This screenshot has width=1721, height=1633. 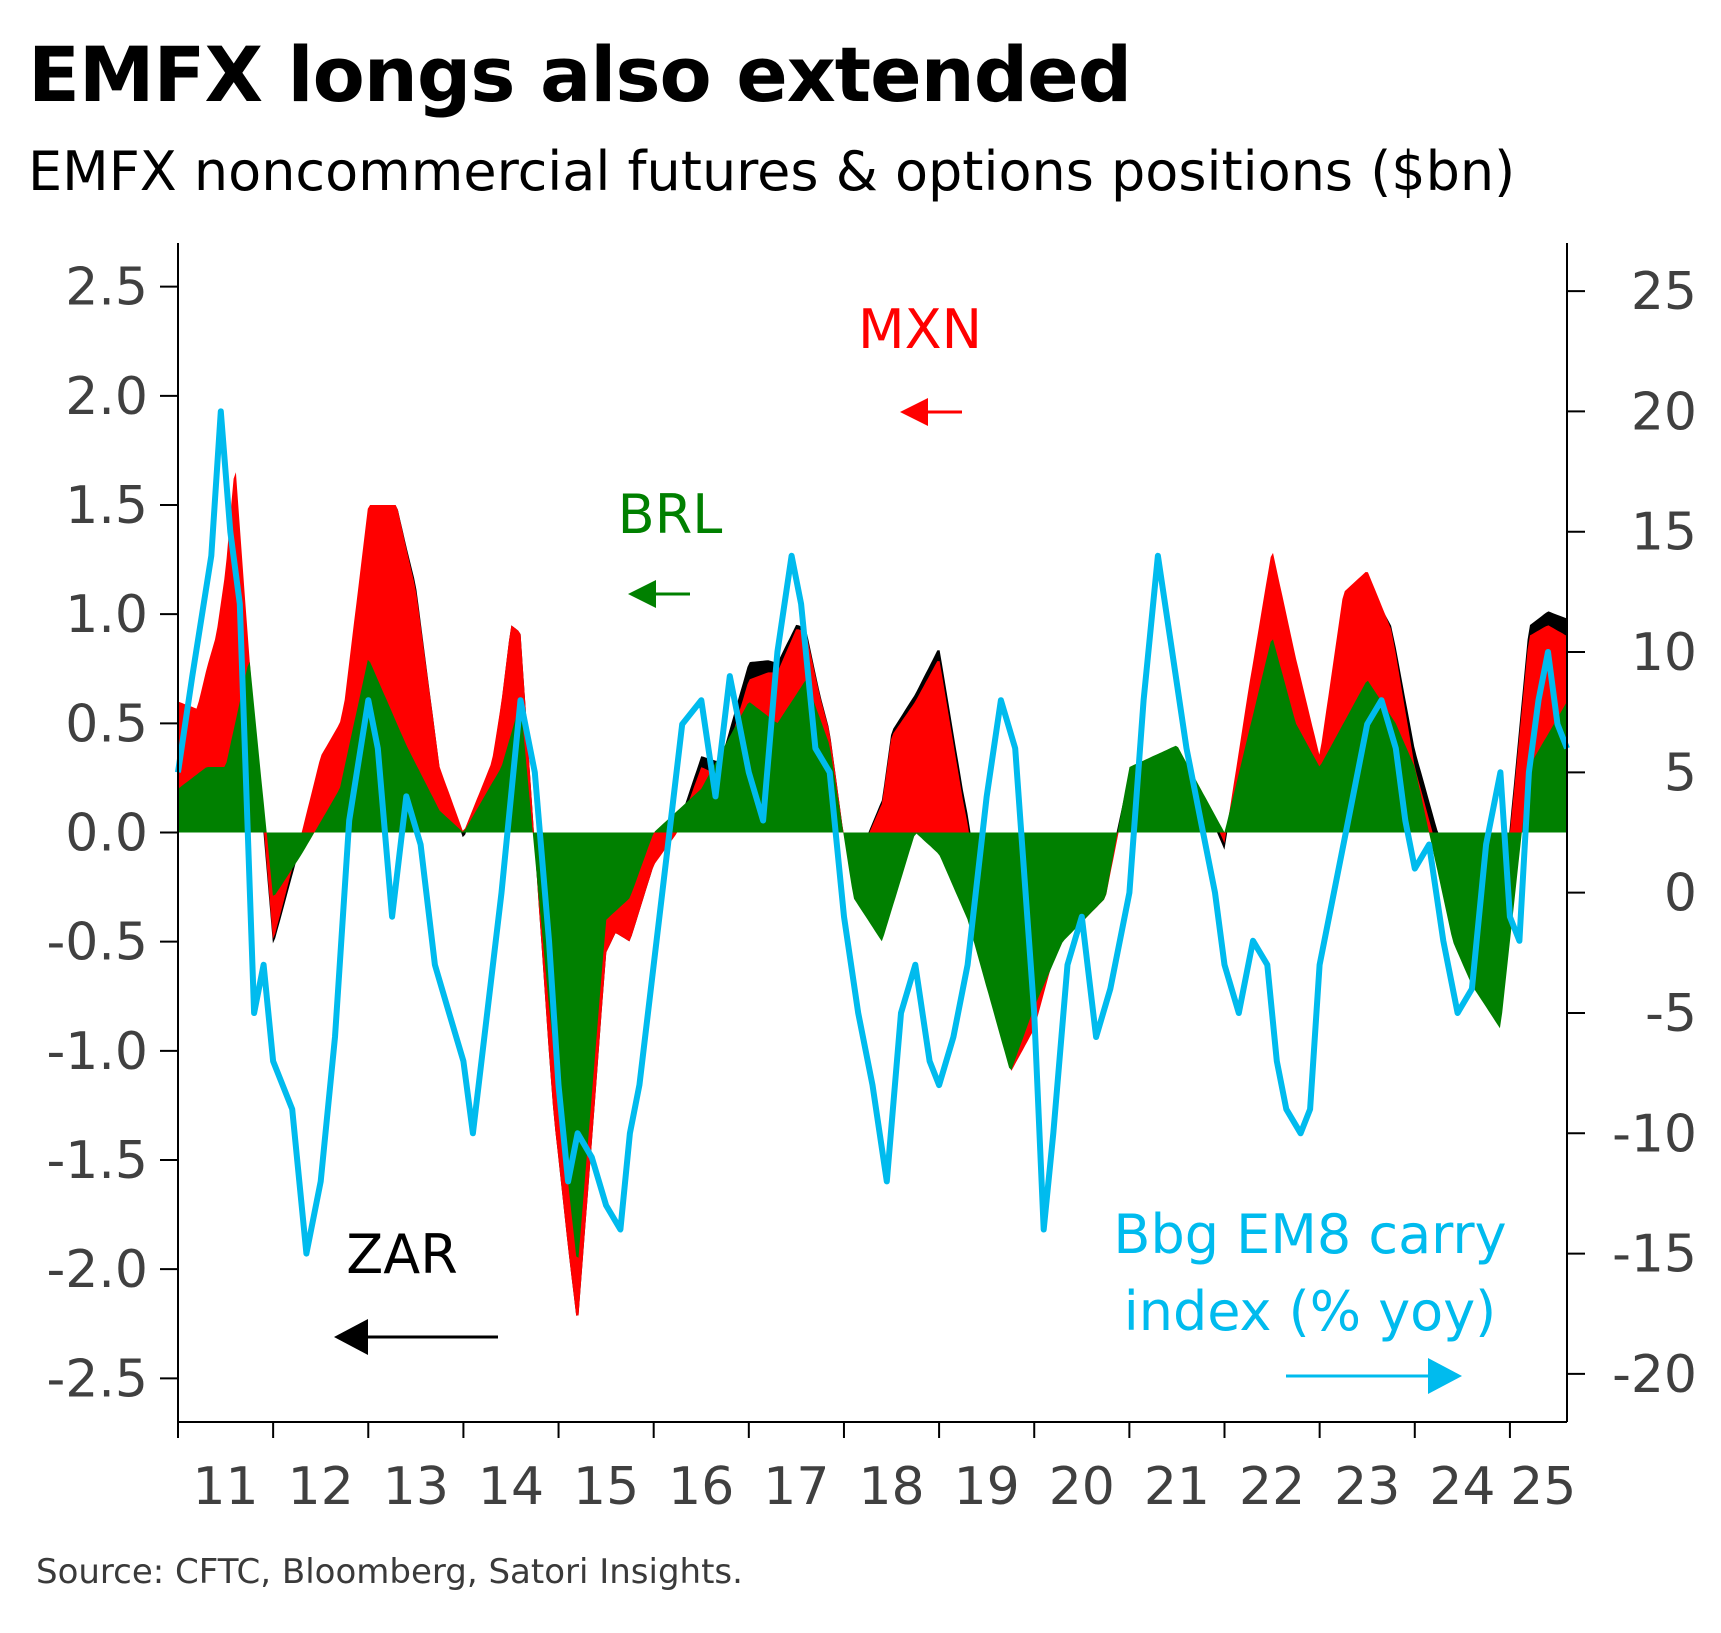 What do you see at coordinates (1543, 1487) in the screenshot?
I see `x-tick-label: 25` at bounding box center [1543, 1487].